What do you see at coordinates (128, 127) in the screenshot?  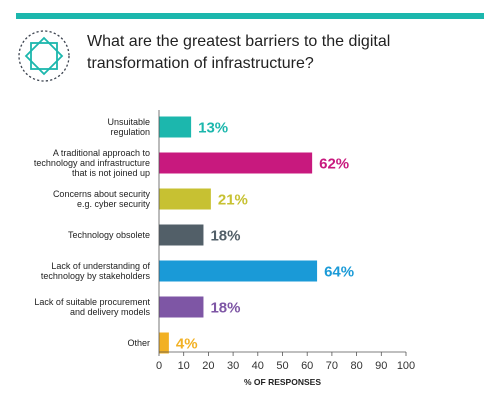 I see `category-label-0: Unsuitable regulation` at bounding box center [128, 127].